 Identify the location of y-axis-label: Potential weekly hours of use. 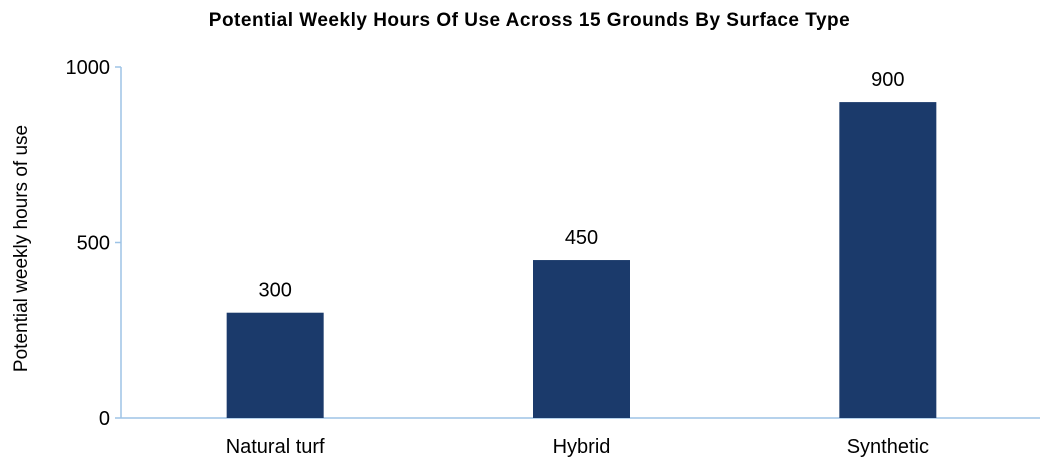
(21, 248).